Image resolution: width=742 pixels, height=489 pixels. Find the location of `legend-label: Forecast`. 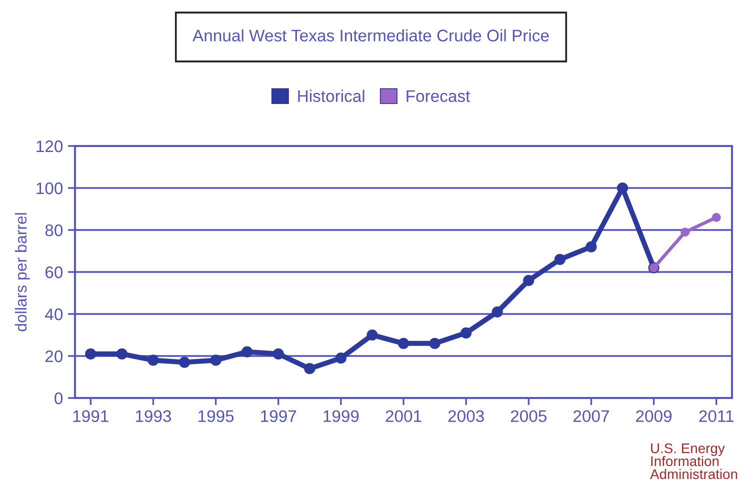

legend-label: Forecast is located at coordinates (438, 96).